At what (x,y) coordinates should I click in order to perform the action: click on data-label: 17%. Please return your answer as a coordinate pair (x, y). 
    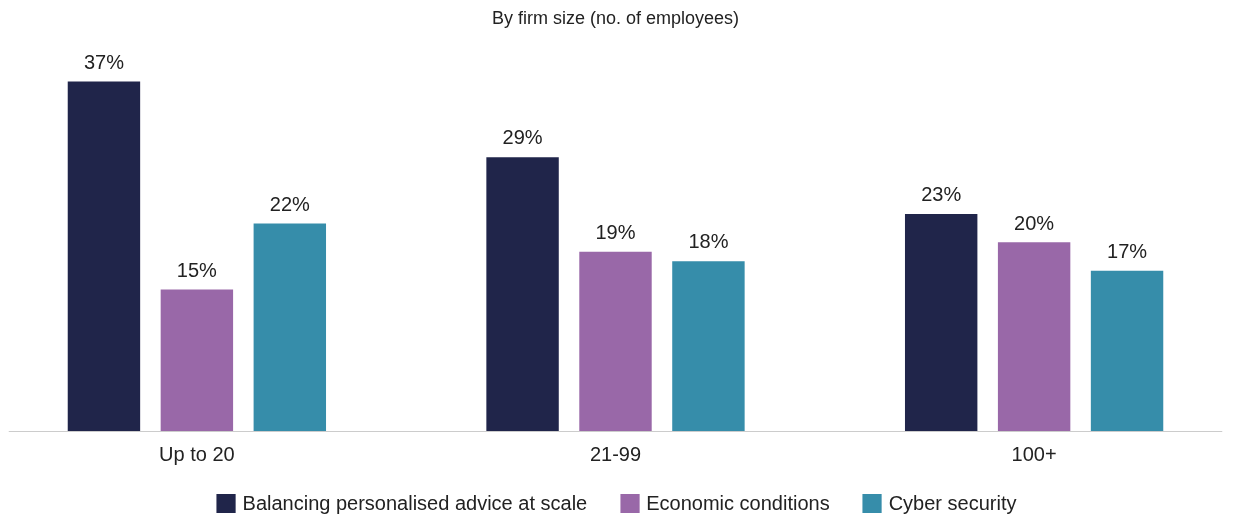
    Looking at the image, I should click on (1127, 250).